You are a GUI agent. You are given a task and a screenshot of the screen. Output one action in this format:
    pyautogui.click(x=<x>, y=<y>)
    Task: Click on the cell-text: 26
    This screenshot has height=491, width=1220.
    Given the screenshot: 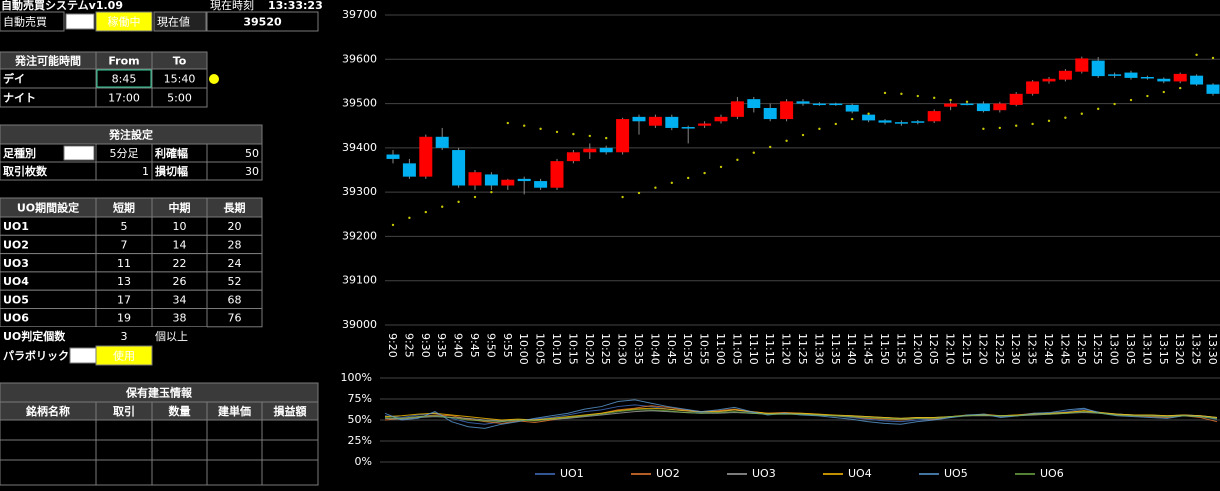 What is the action you would take?
    pyautogui.click(x=180, y=281)
    